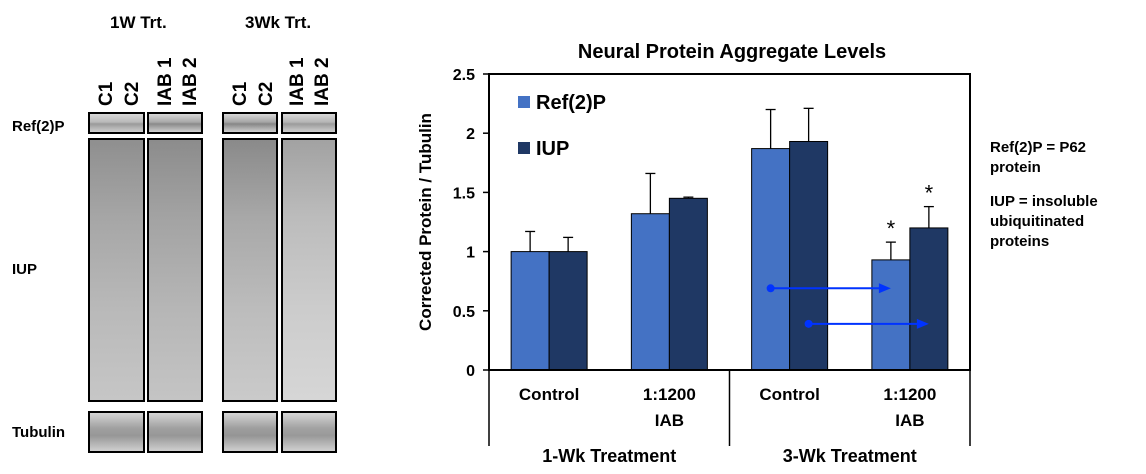 The height and width of the screenshot is (474, 1146). What do you see at coordinates (1038, 158) in the screenshot?
I see `note-ref2p: Ref(2)P = P62 protein` at bounding box center [1038, 158].